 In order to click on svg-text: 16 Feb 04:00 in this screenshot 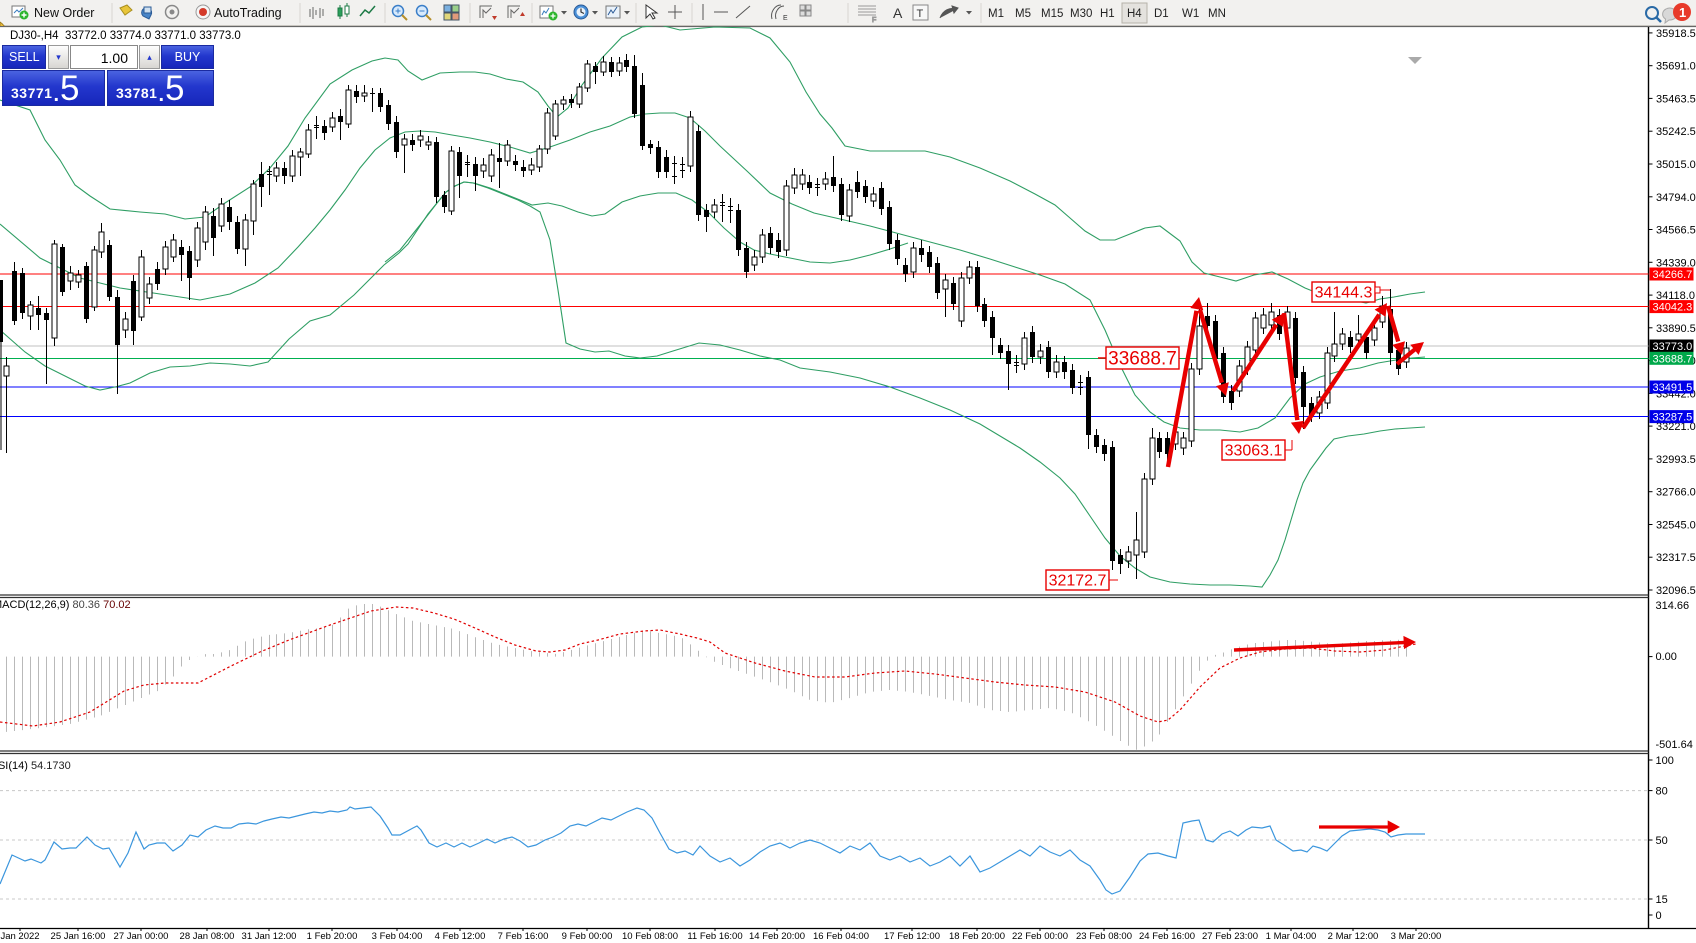, I will do `click(841, 936)`.